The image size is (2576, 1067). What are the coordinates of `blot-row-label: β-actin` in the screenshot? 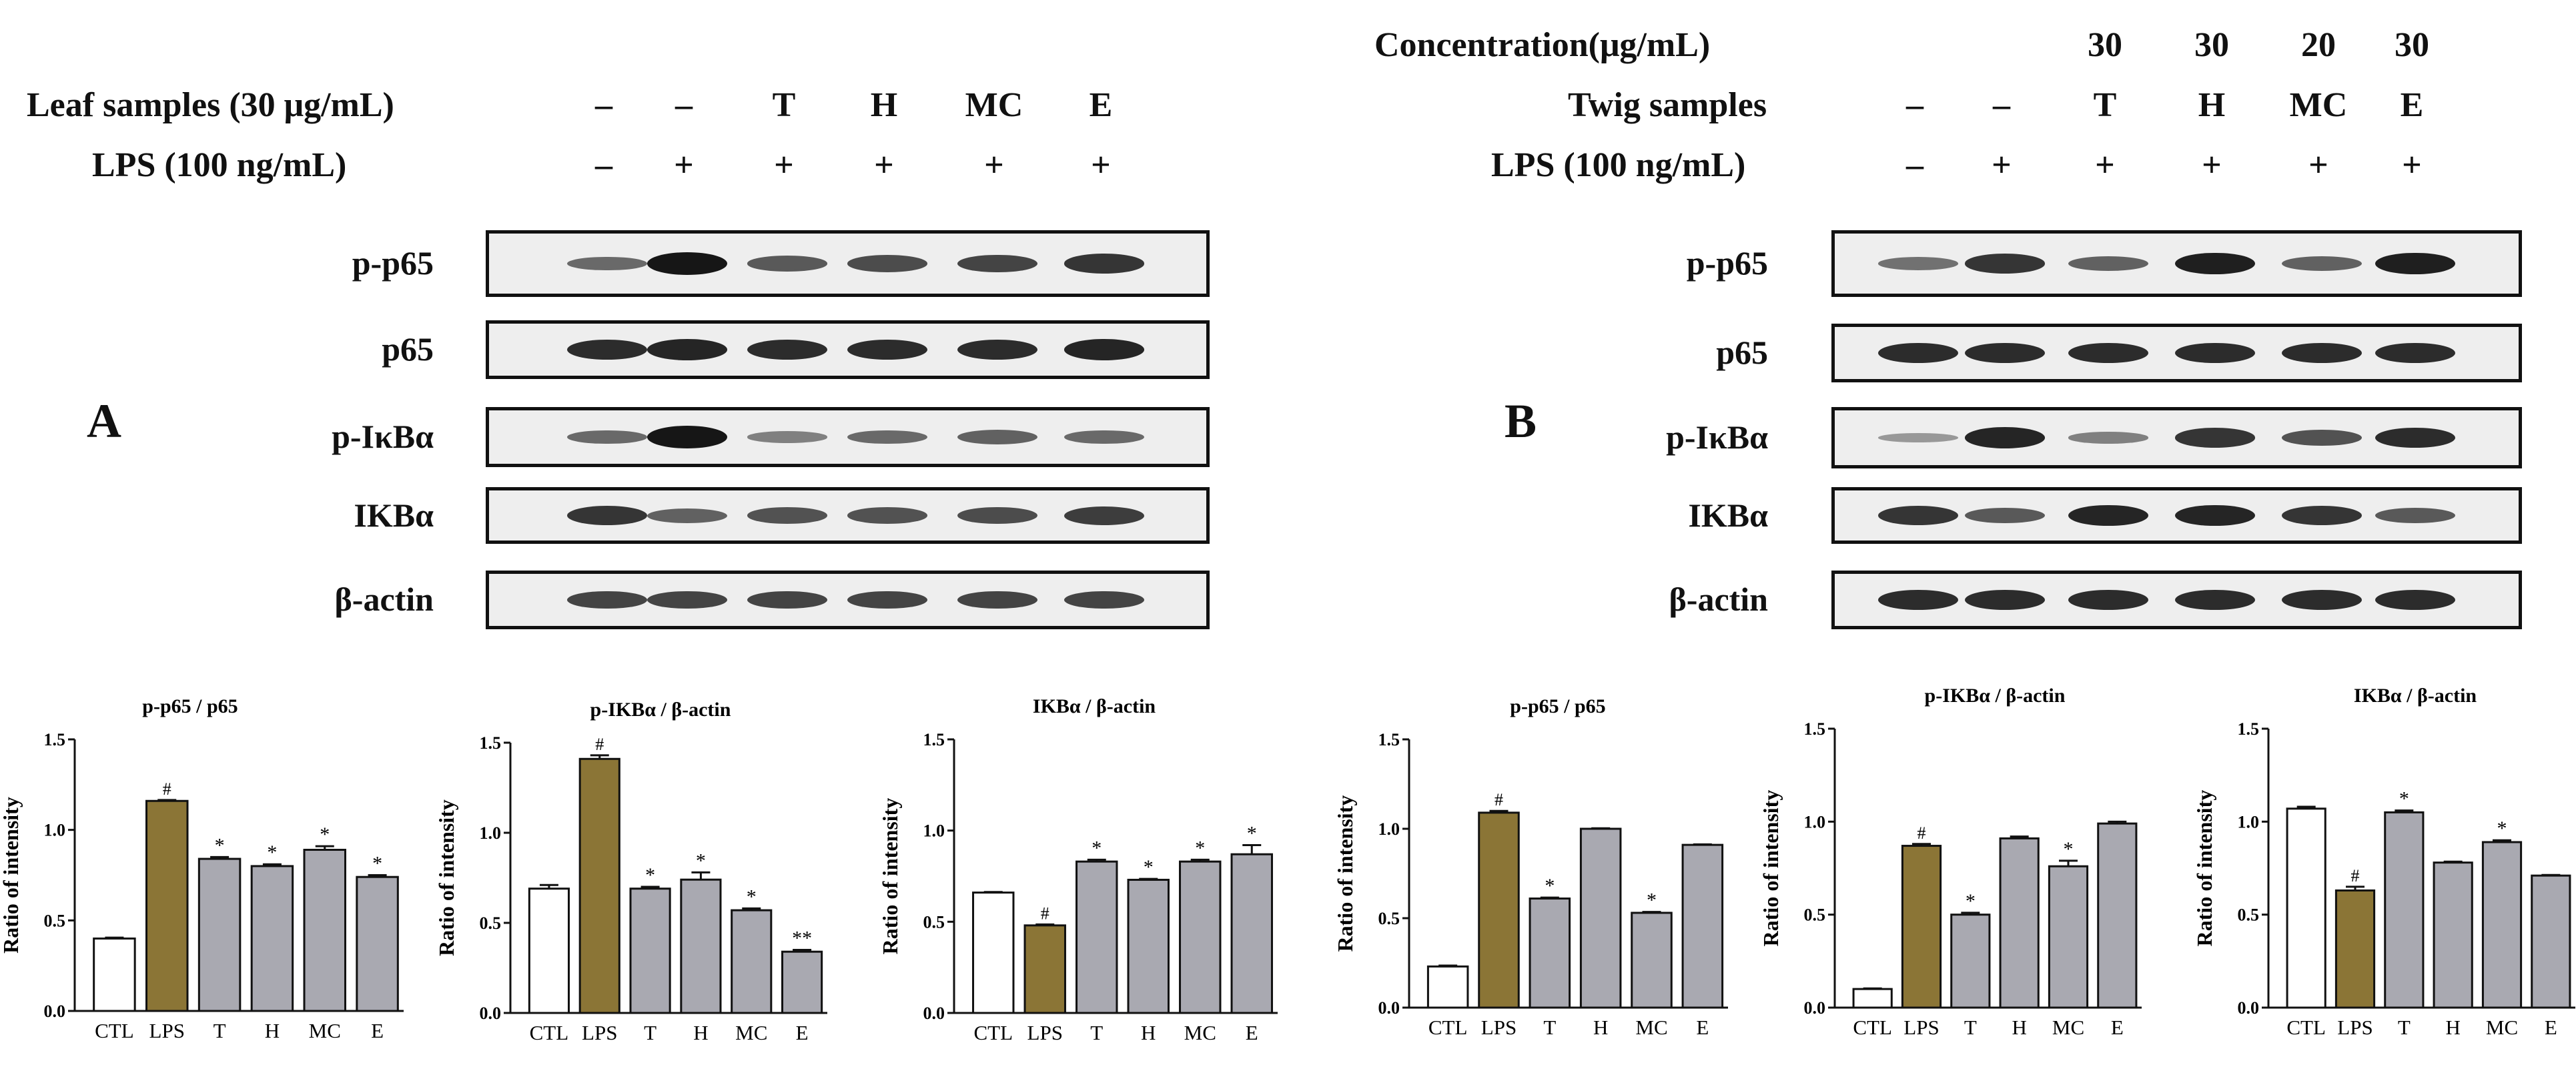 It's located at (1718, 599).